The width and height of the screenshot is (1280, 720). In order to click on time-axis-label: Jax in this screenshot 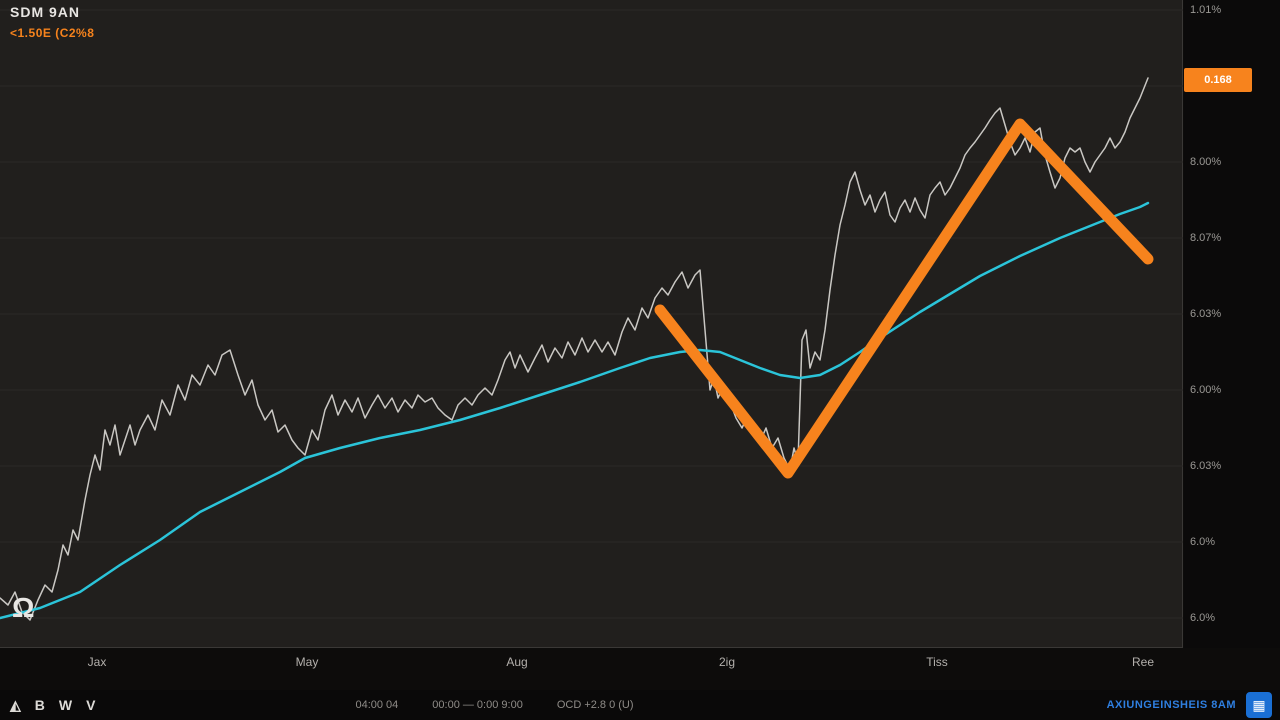, I will do `click(97, 662)`.